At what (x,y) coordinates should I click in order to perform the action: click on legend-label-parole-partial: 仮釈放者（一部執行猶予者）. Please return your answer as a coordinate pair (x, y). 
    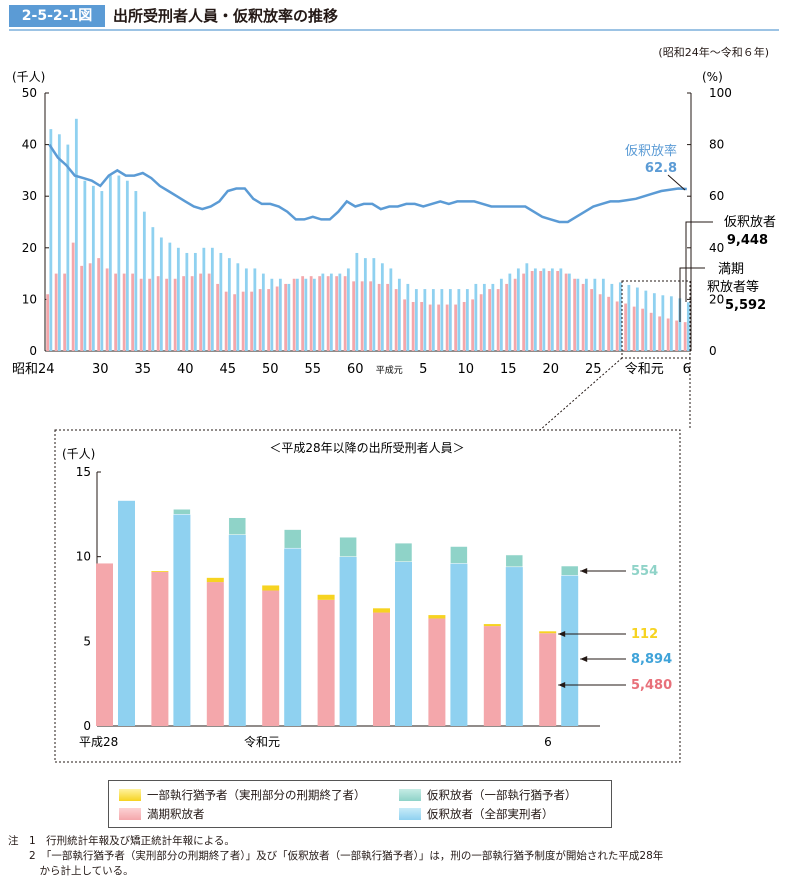
    Looking at the image, I should click on (502, 795).